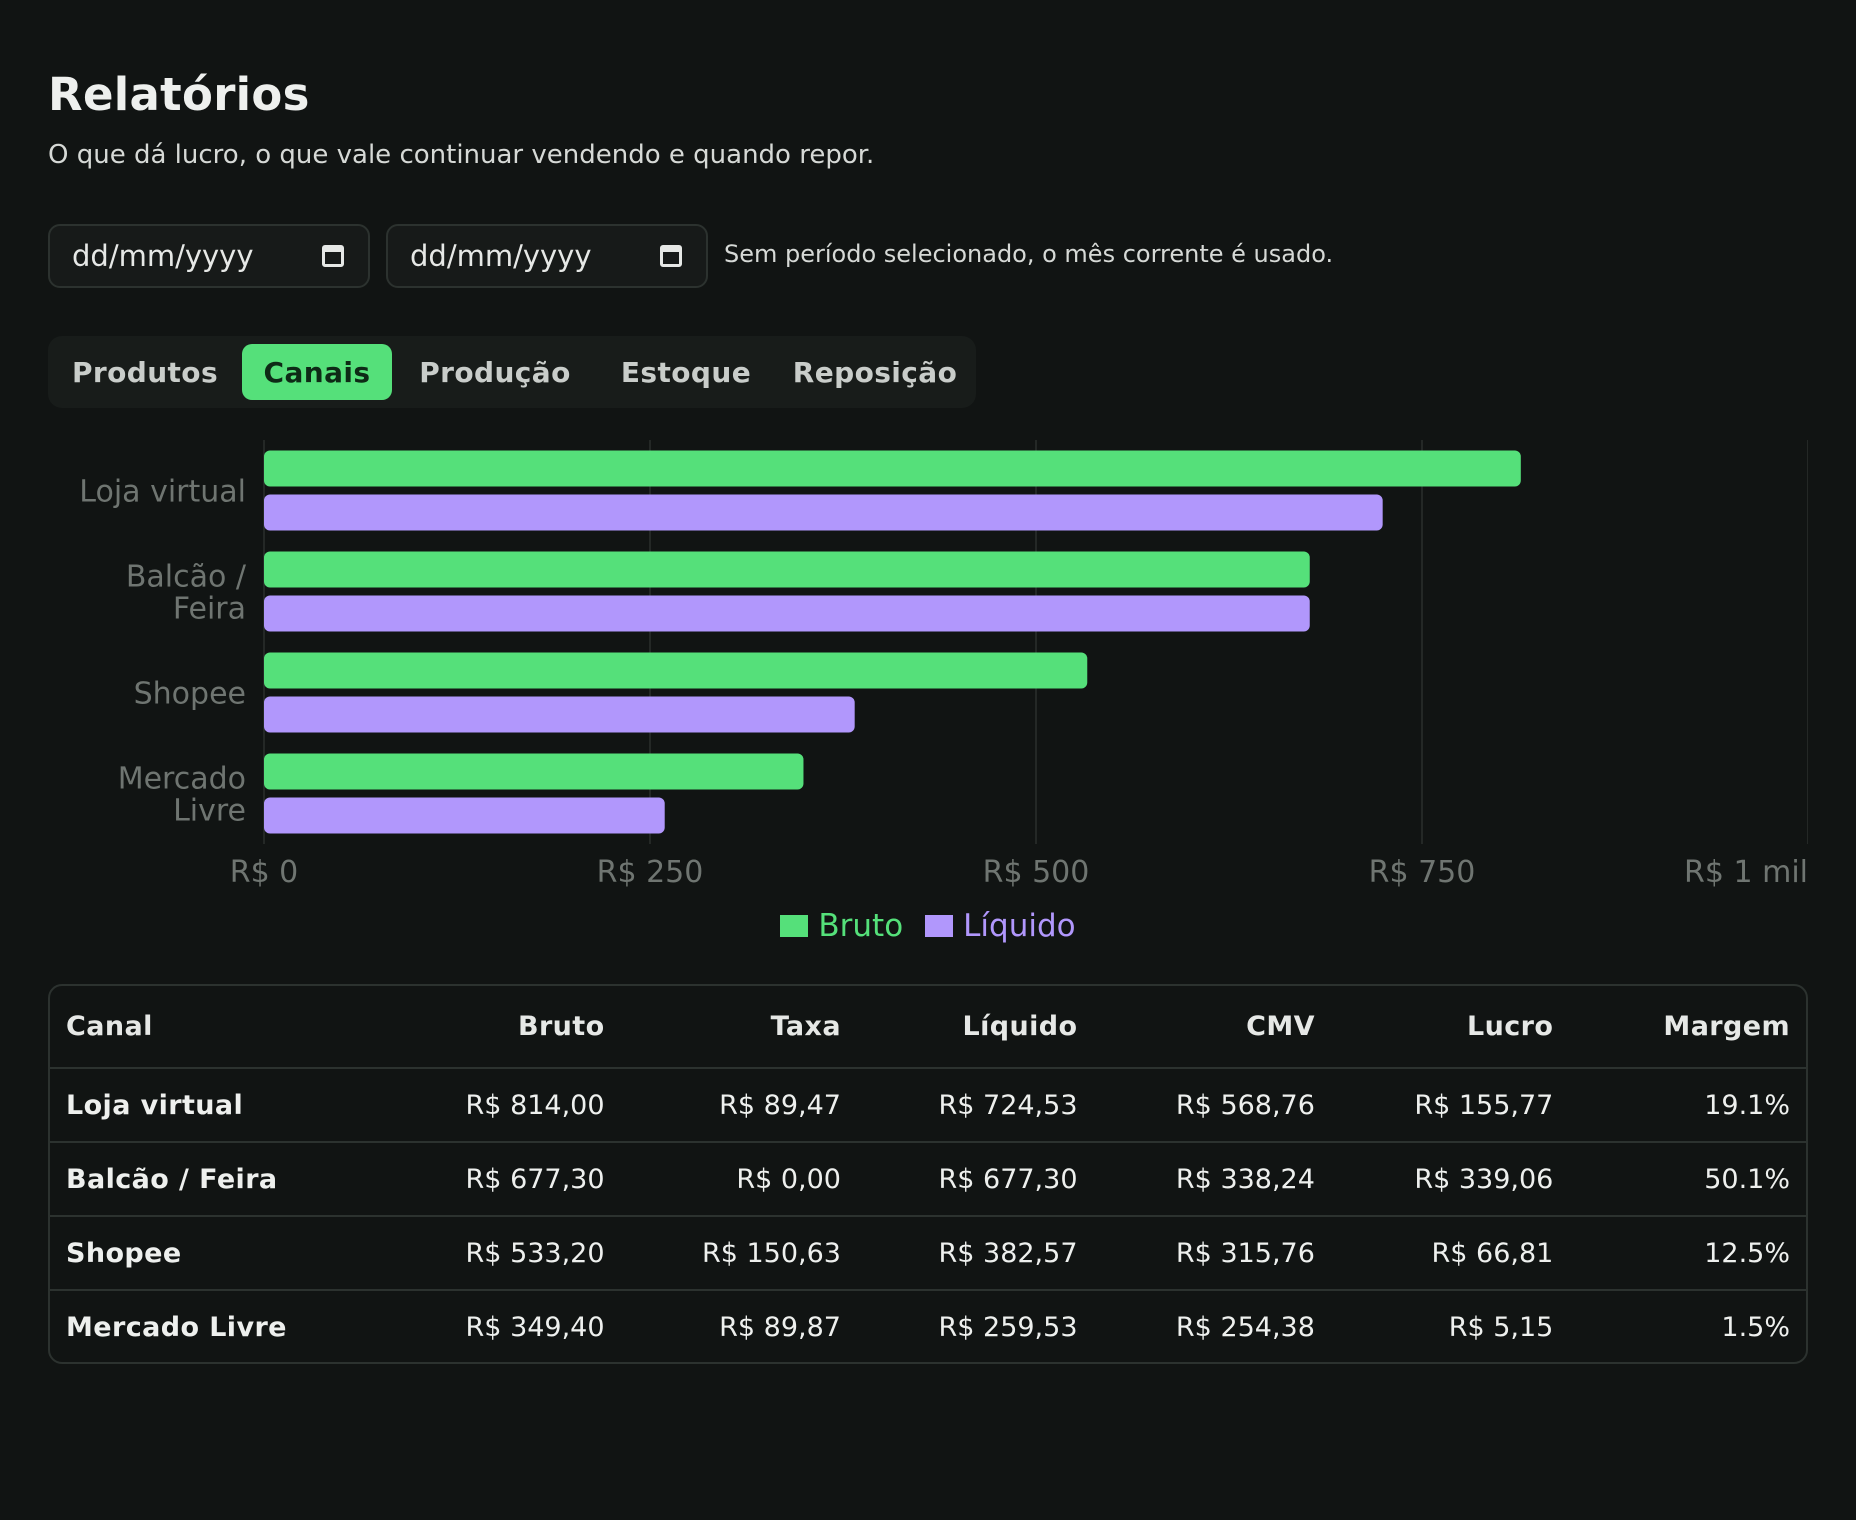  I want to click on cell-margem: 12.5%, so click(1687, 1252).